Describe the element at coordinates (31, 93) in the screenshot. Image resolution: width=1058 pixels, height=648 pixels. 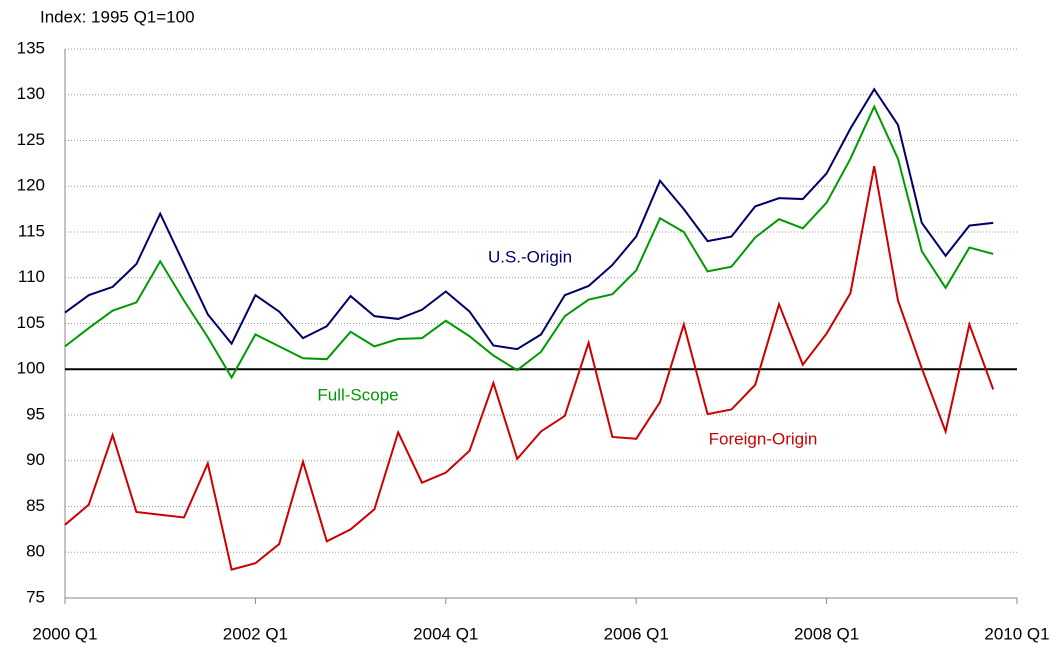
I see `y-tick-label: 130` at that location.